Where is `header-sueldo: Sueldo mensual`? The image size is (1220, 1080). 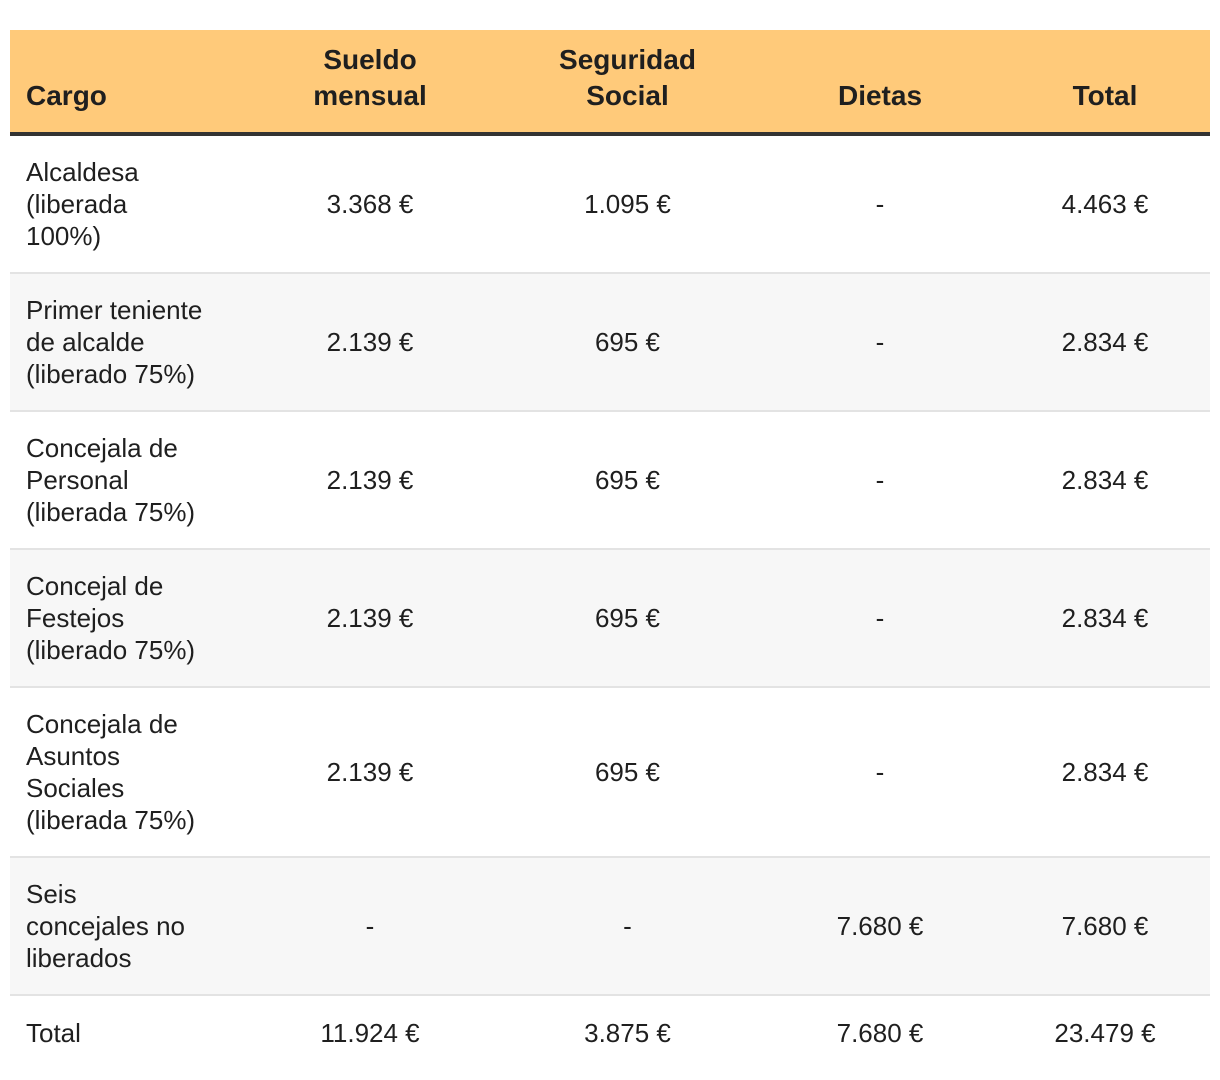
header-sueldo: Sueldo mensual is located at coordinates (370, 83).